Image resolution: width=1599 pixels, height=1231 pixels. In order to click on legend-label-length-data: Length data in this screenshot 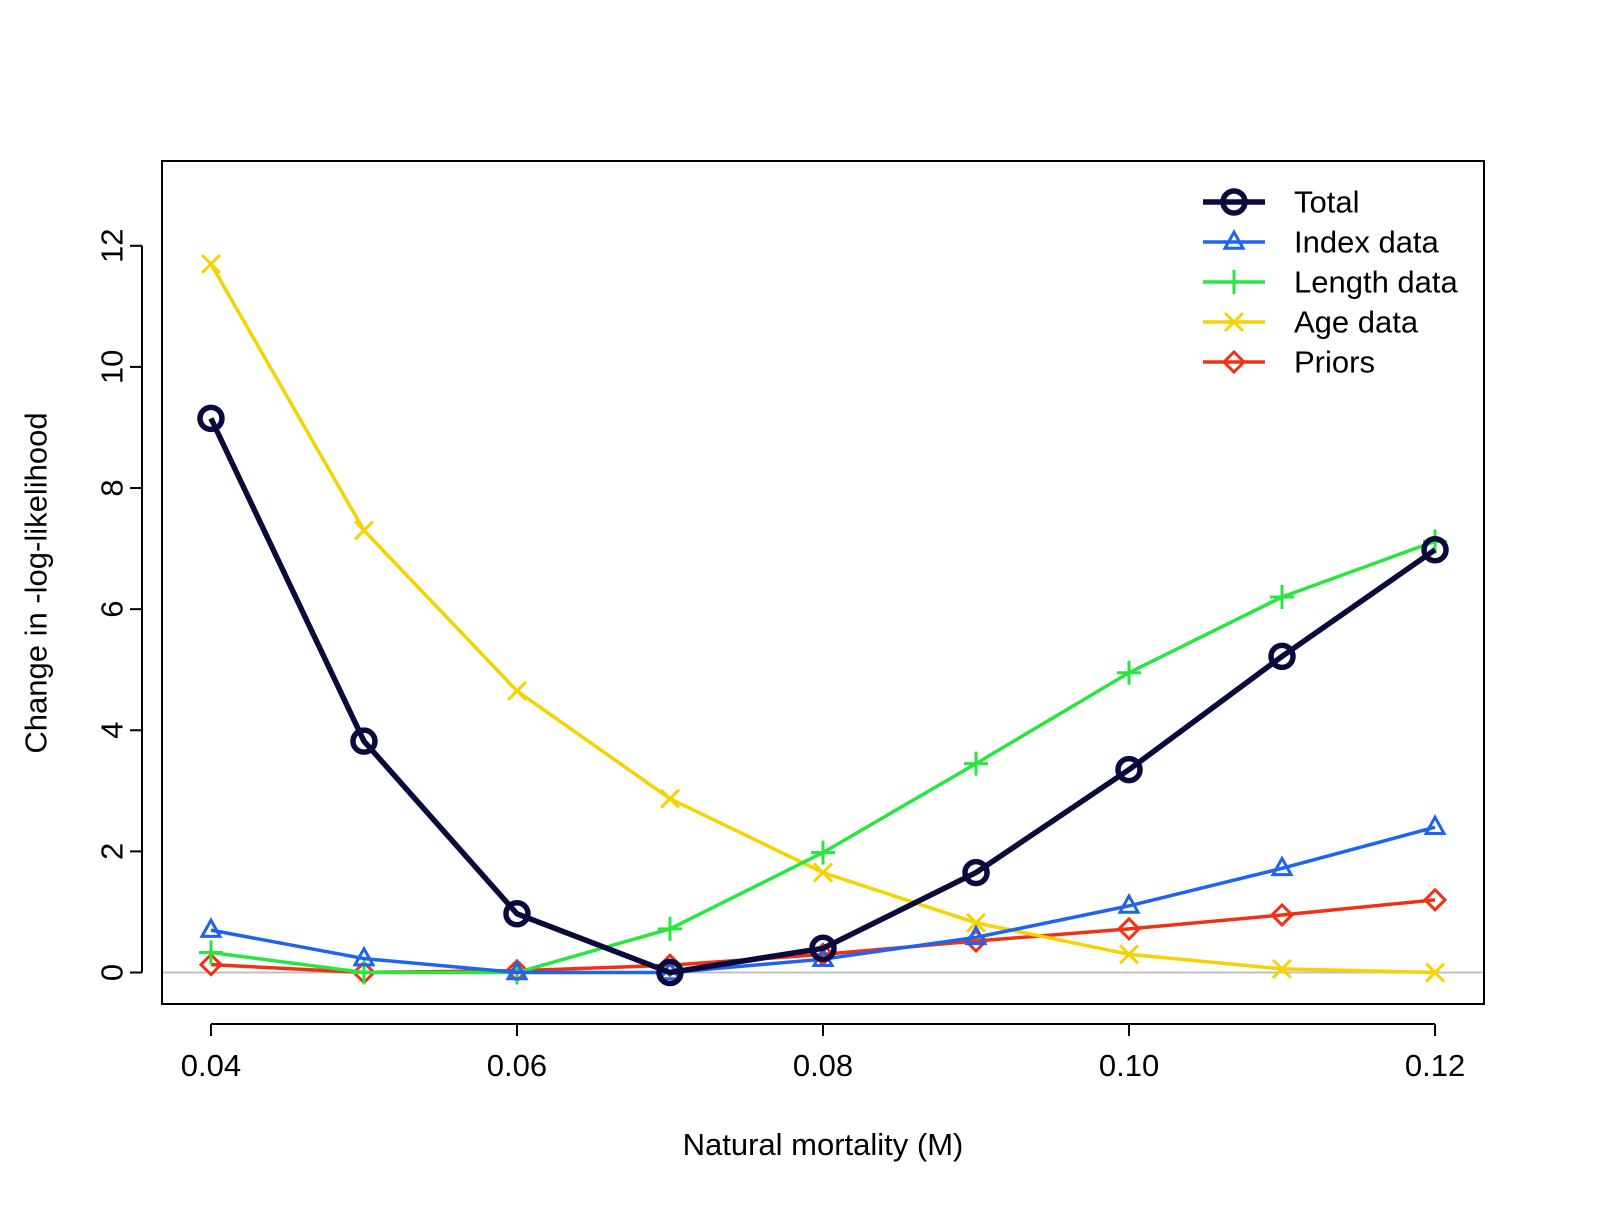, I will do `click(1376, 282)`.